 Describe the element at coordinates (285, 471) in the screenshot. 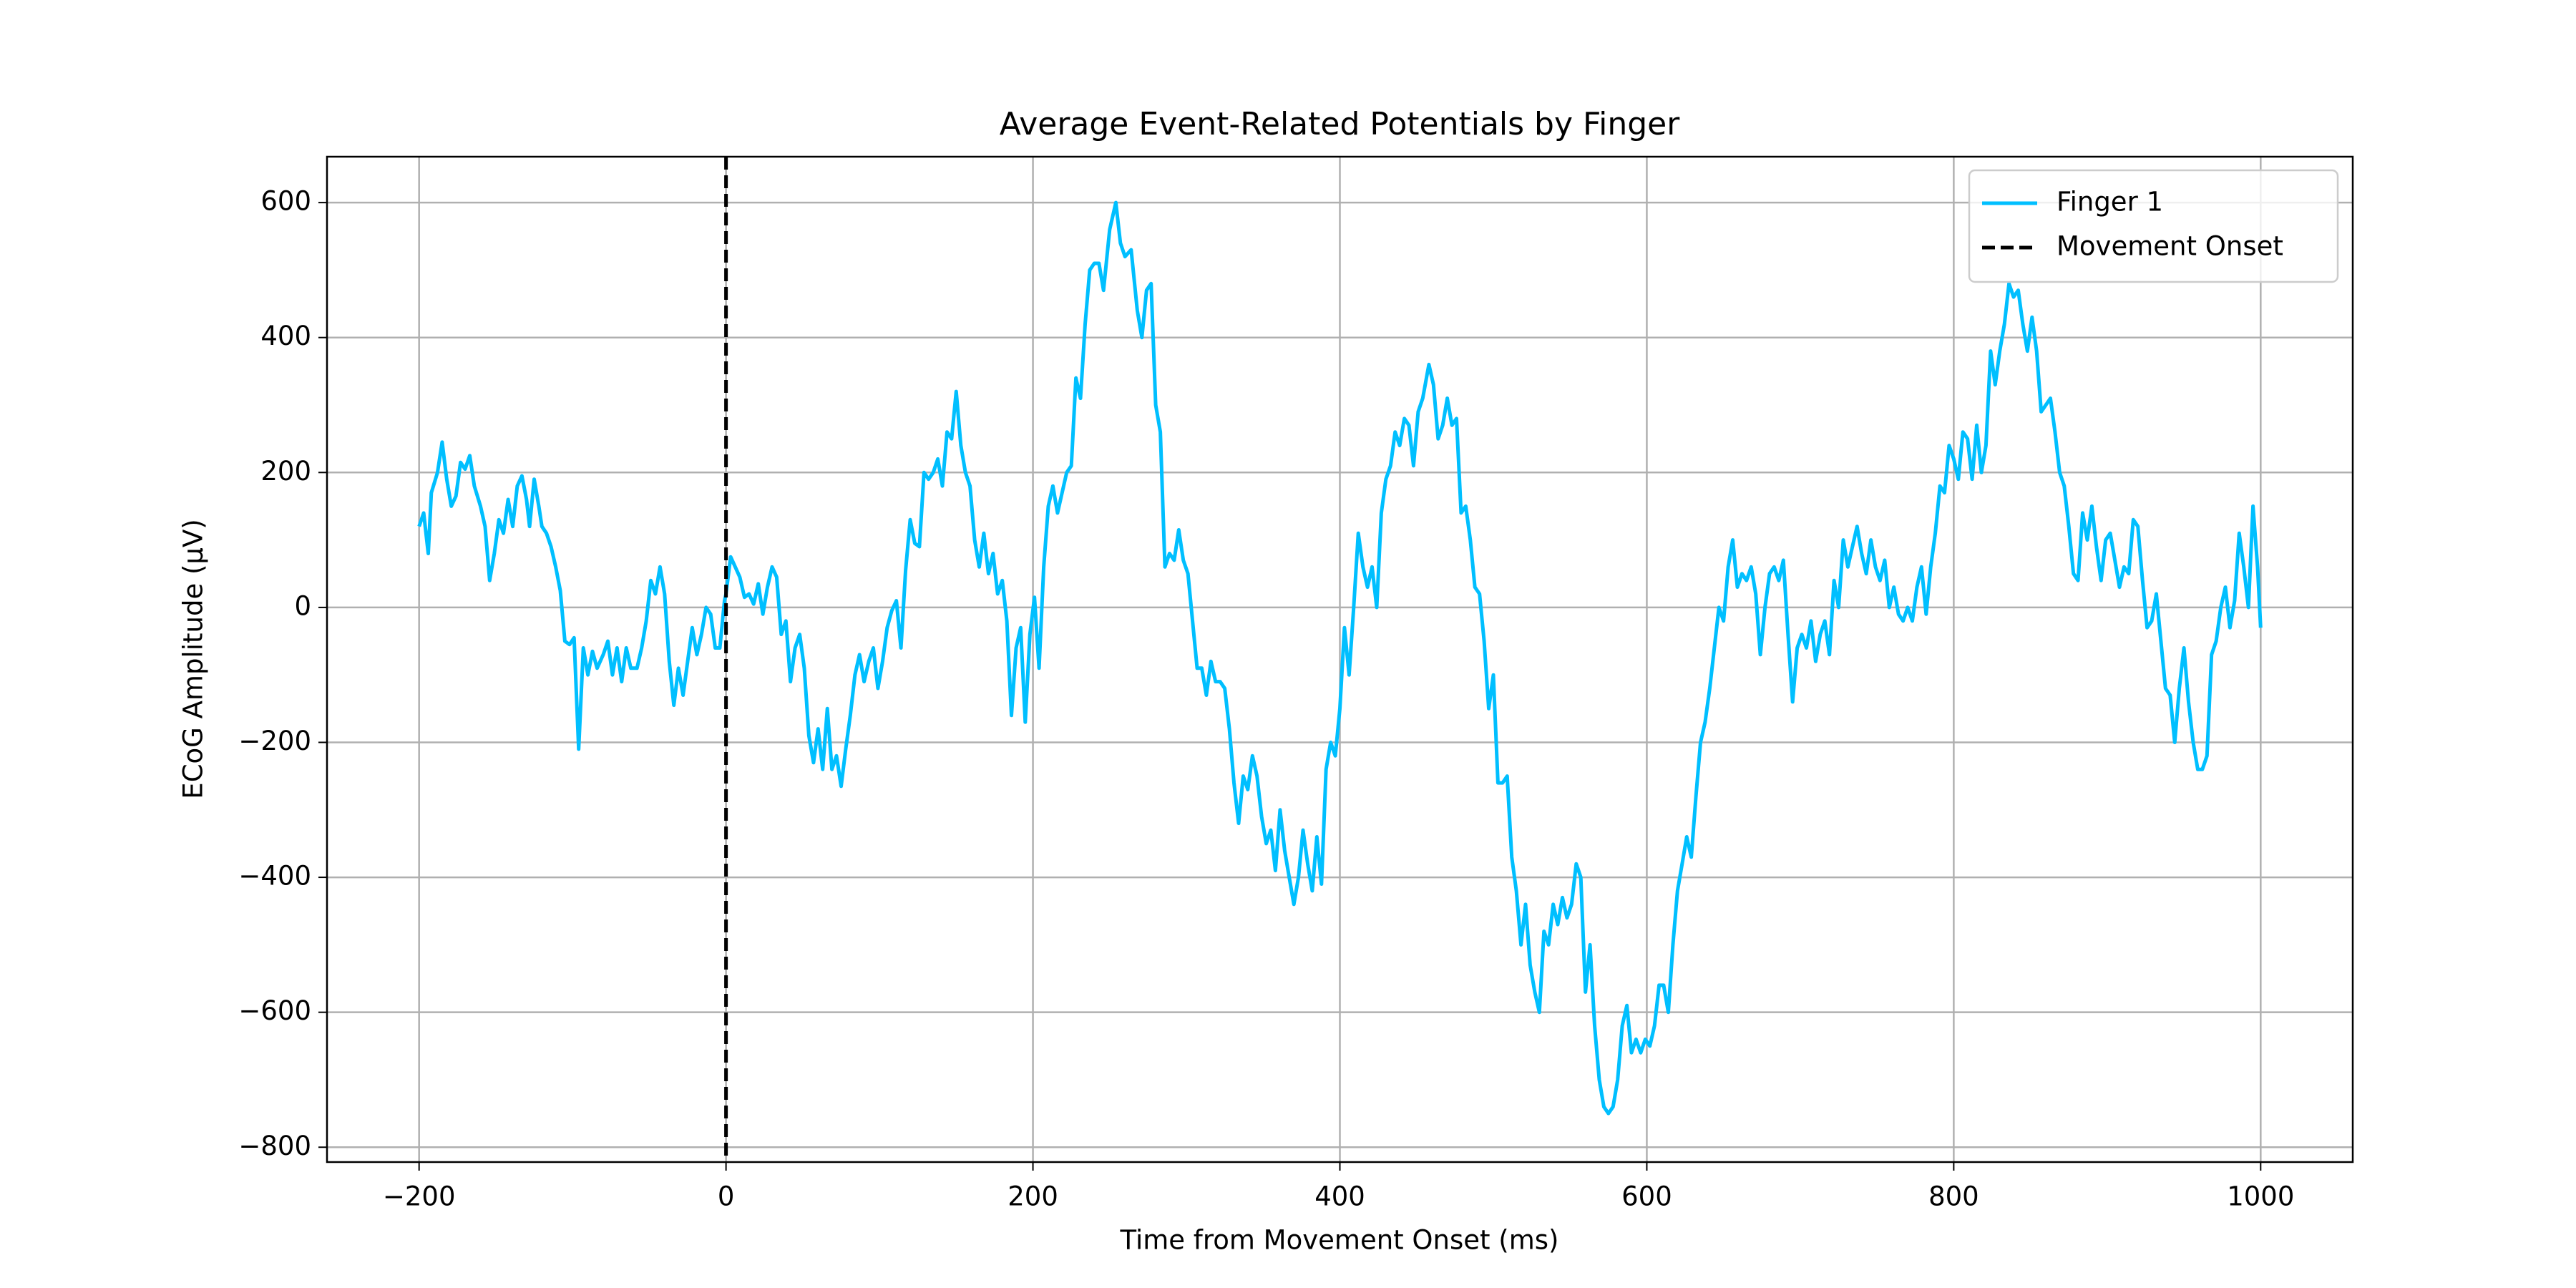

I see `y-tick-label: 200` at that location.